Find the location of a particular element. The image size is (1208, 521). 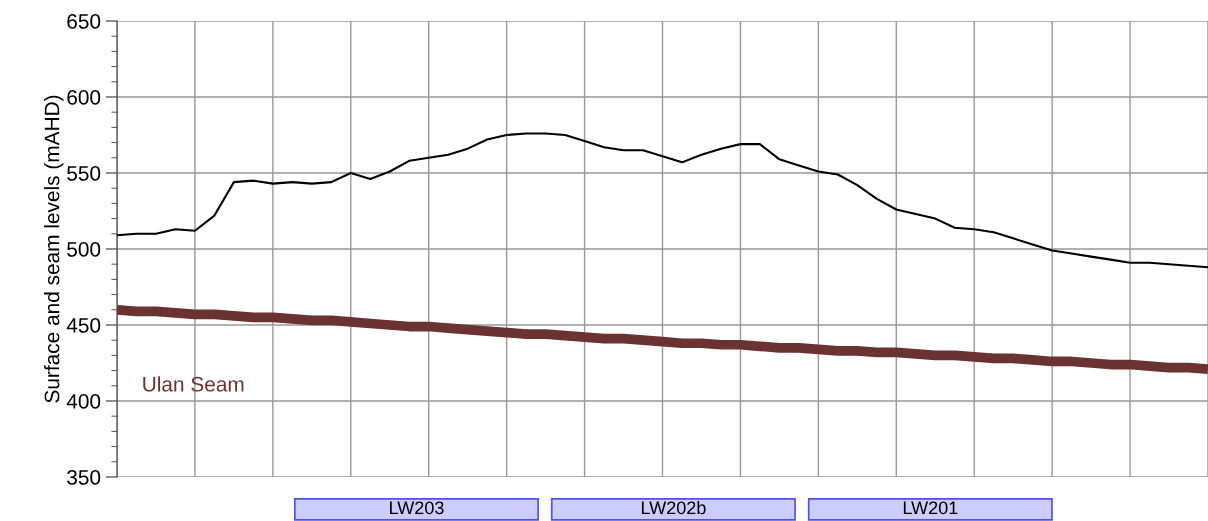

y-tick-label: 550 is located at coordinates (84, 173).